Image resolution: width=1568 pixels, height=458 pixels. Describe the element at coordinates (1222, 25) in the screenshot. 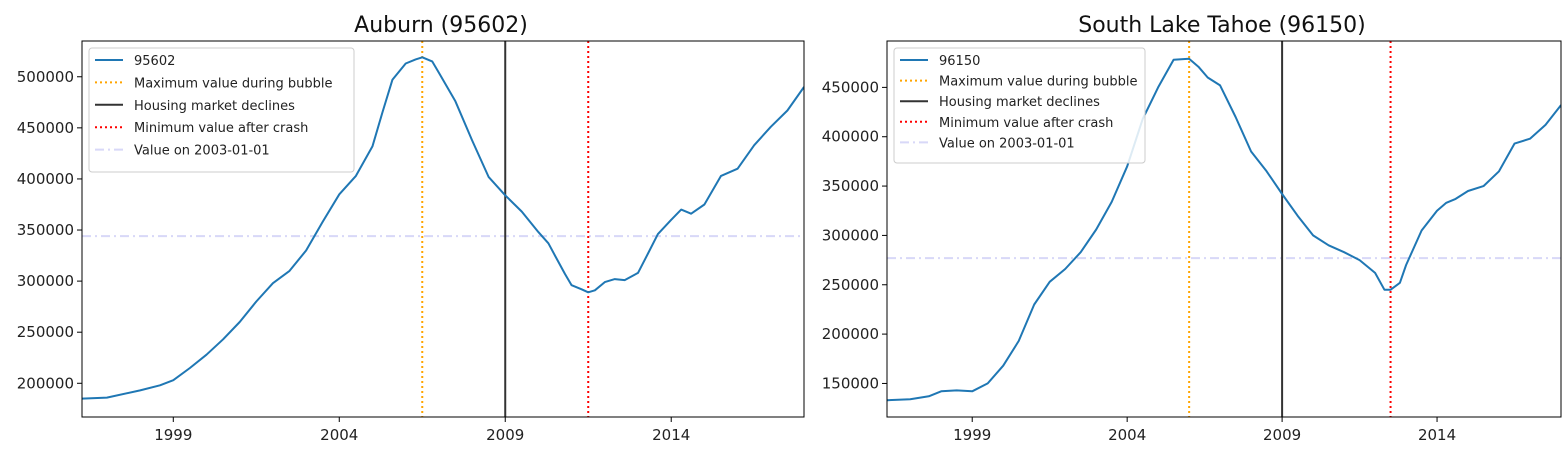

I see `chart-title: South Lake Tahoe (96150)` at that location.